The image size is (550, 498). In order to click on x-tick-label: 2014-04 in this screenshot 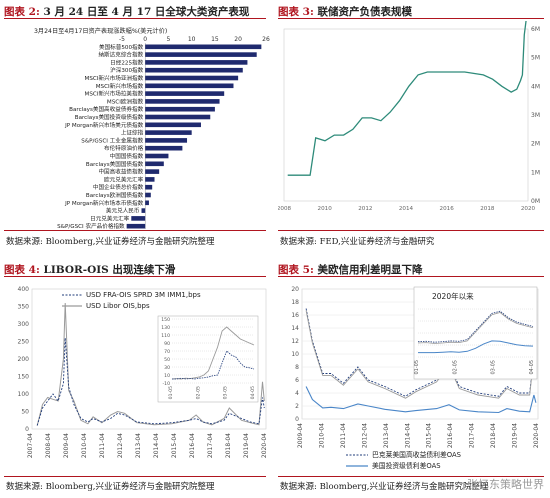, I will do `click(407, 435)`.